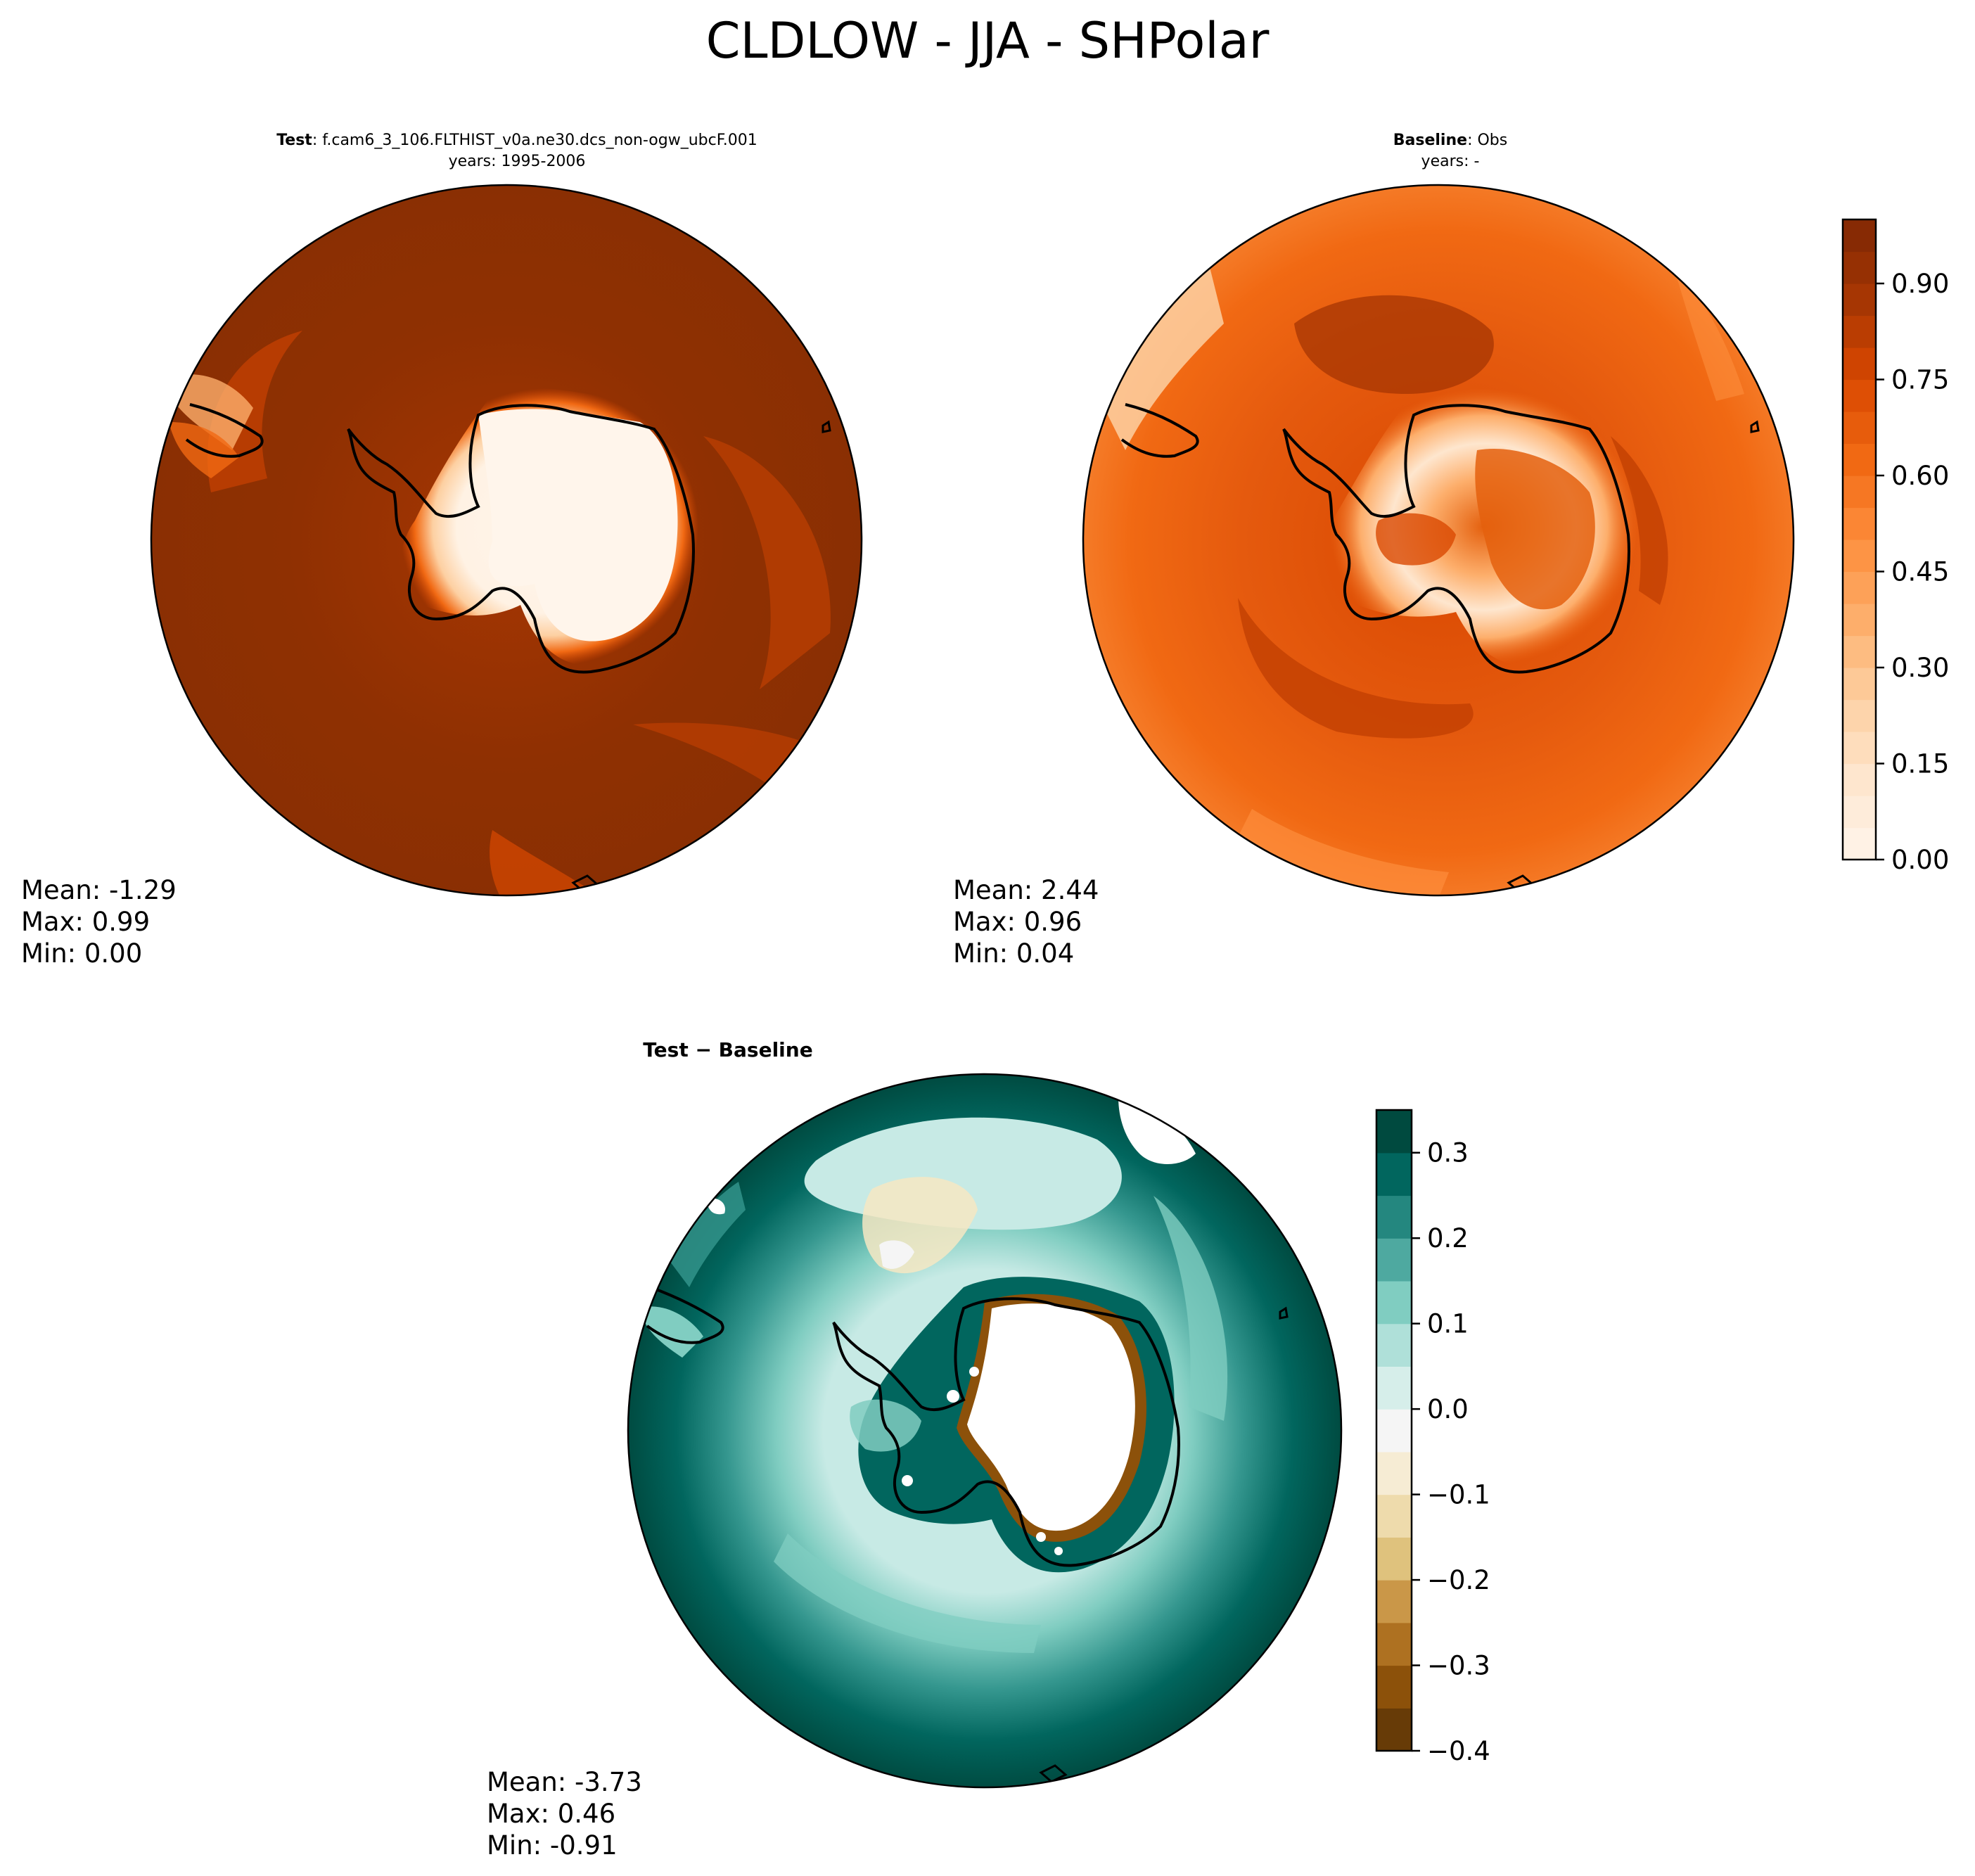  Describe the element at coordinates (85, 922) in the screenshot. I see `test-stat-max: Max: 0.99` at that location.